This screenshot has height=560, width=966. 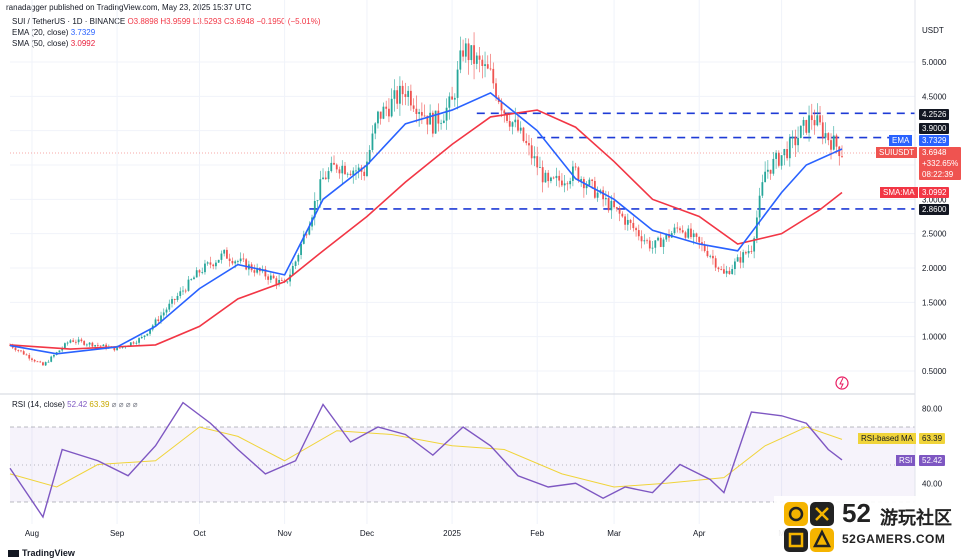 I want to click on time-tick-label: Aug, so click(x=32, y=533).